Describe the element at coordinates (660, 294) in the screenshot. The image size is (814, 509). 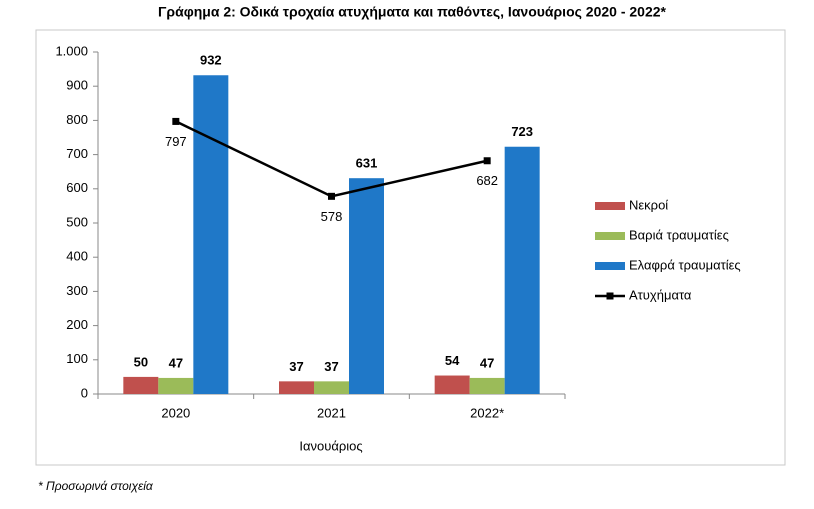
I see `legend-label: Ατυχήματα` at that location.